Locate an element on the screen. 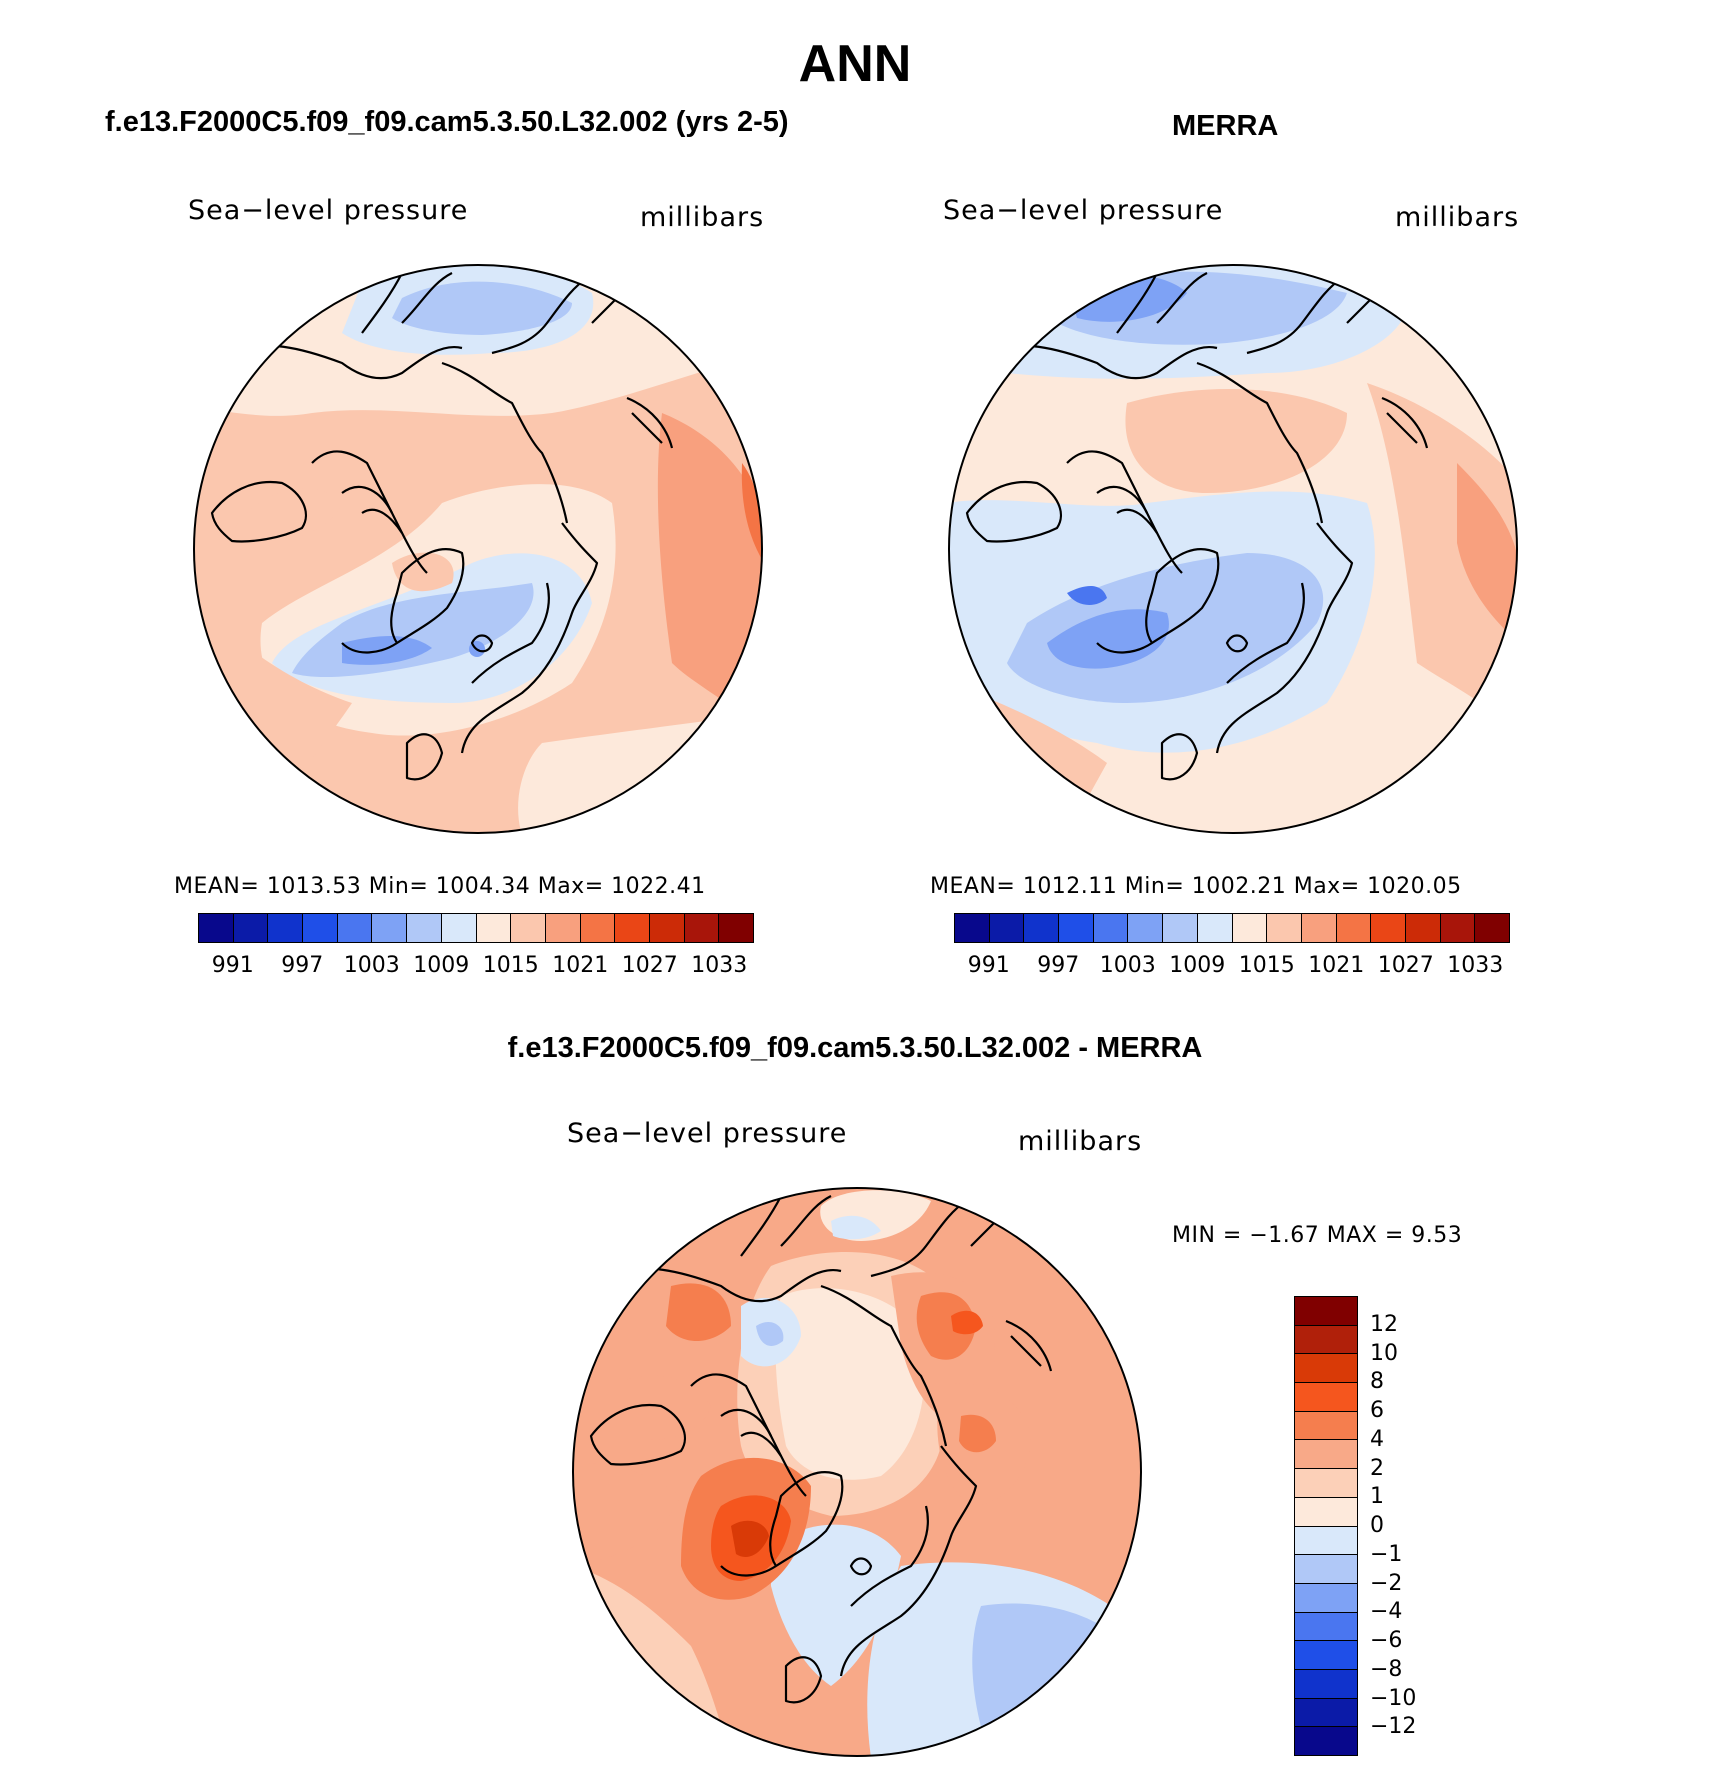 The width and height of the screenshot is (1710, 1765). colorbar-tick-label: 12 is located at coordinates (1384, 1324).